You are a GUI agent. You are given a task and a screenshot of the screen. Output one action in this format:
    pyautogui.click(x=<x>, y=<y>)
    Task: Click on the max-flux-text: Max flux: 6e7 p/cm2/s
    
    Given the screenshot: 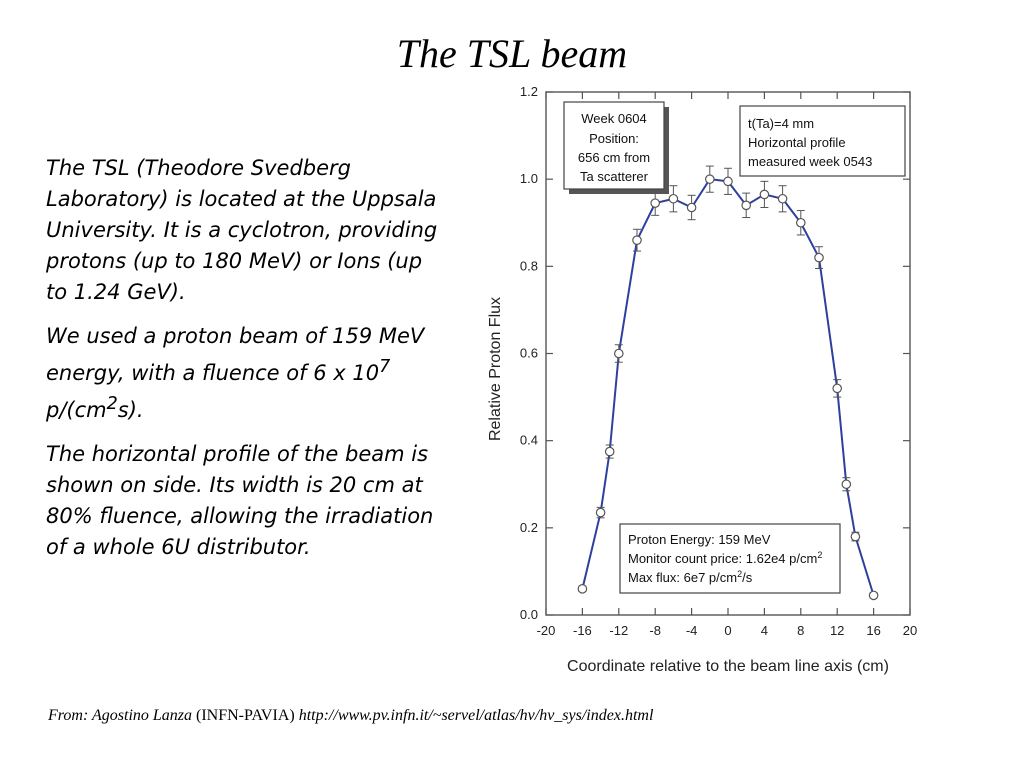 What is the action you would take?
    pyautogui.click(x=690, y=577)
    